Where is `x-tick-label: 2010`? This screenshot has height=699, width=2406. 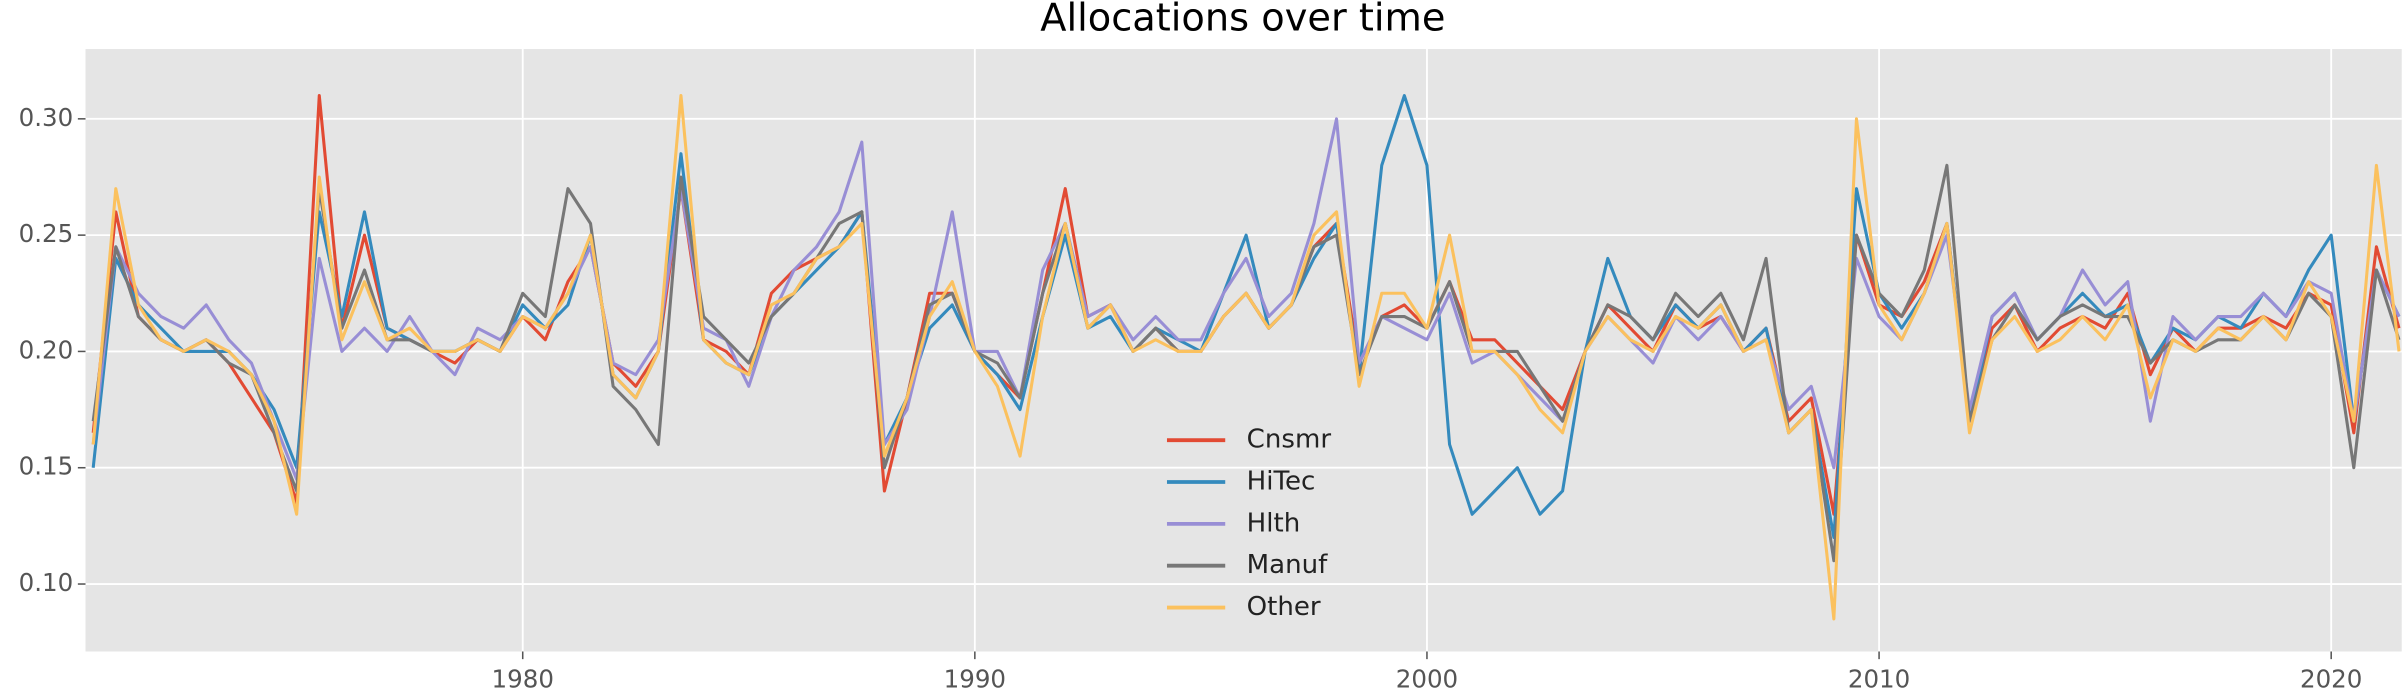 x-tick-label: 2010 is located at coordinates (1879, 679).